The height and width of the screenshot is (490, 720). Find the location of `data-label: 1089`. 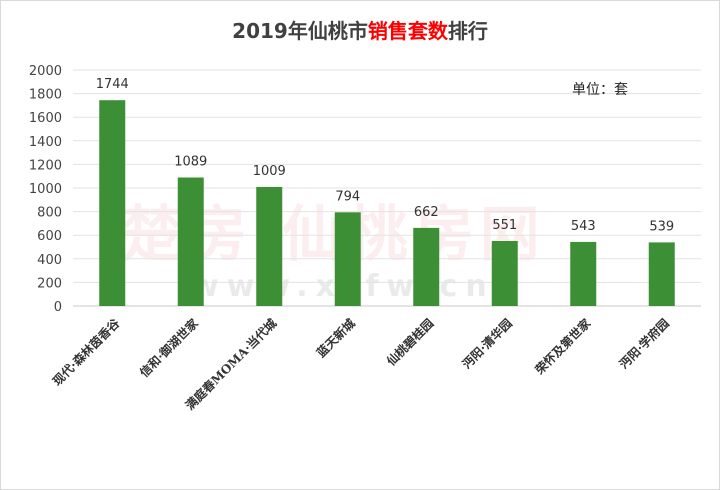

data-label: 1089 is located at coordinates (190, 161).